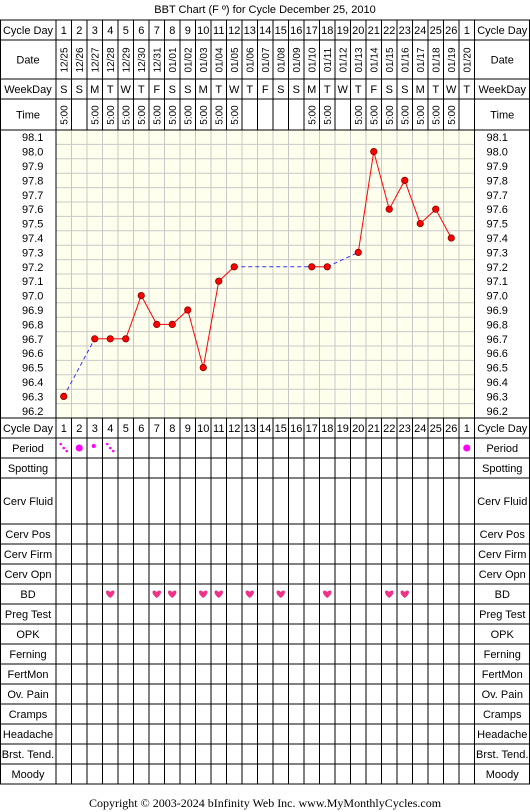 This screenshot has width=530, height=812. Describe the element at coordinates (497, 239) in the screenshot. I see `y-tick-label-right: 97.4` at that location.